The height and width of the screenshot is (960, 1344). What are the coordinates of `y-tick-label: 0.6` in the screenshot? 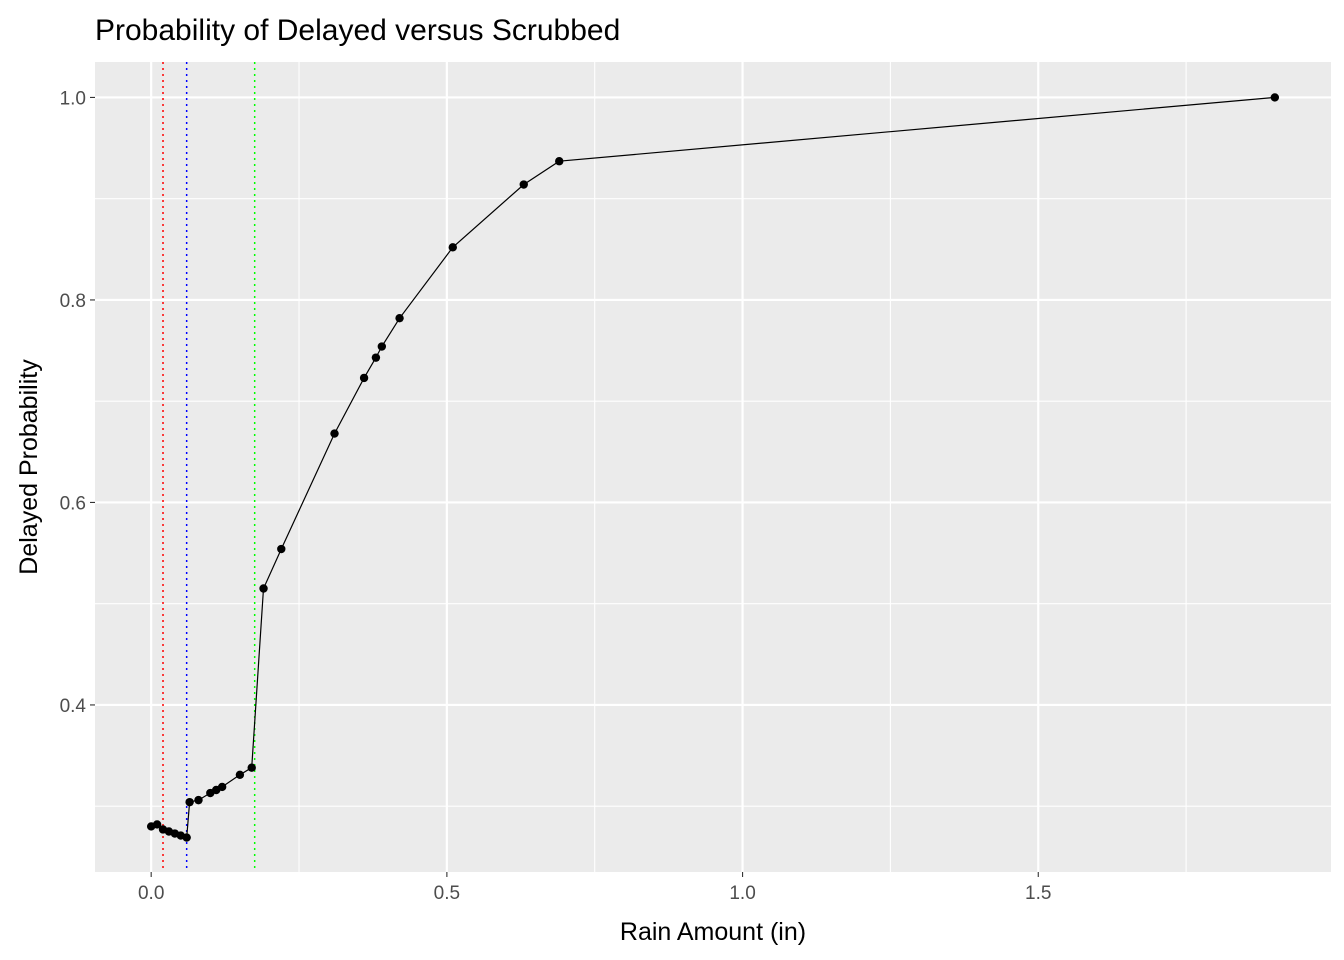 It's located at (73, 503).